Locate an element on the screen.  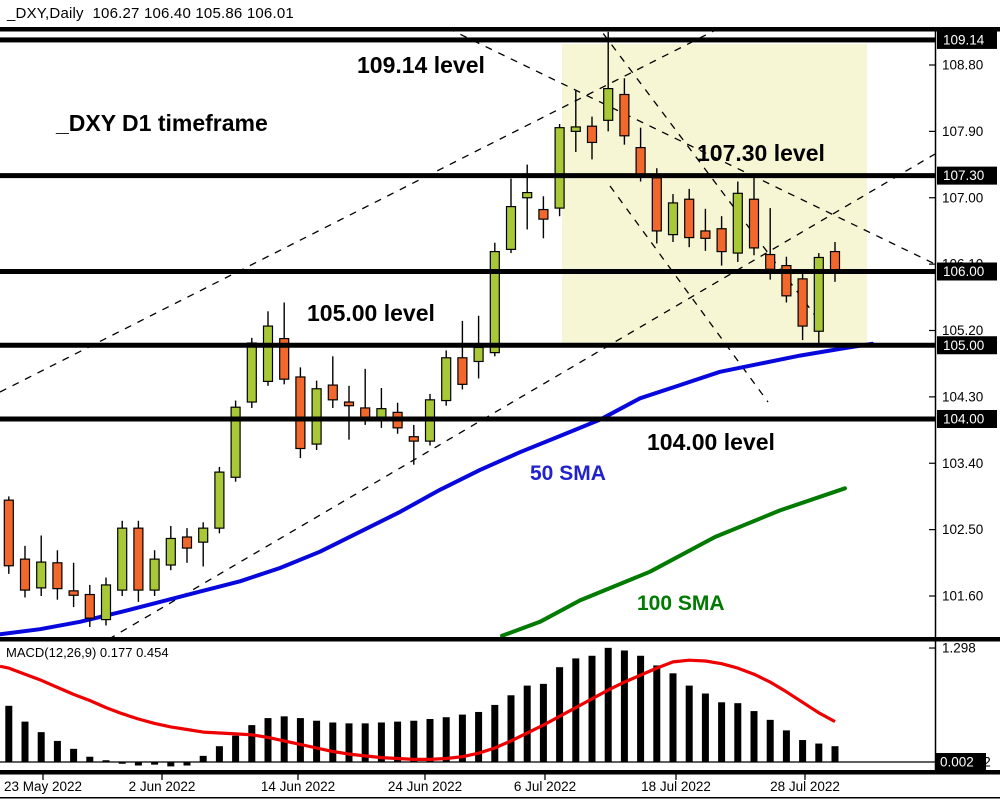
level-line-106.00 is located at coordinates (467, 271).